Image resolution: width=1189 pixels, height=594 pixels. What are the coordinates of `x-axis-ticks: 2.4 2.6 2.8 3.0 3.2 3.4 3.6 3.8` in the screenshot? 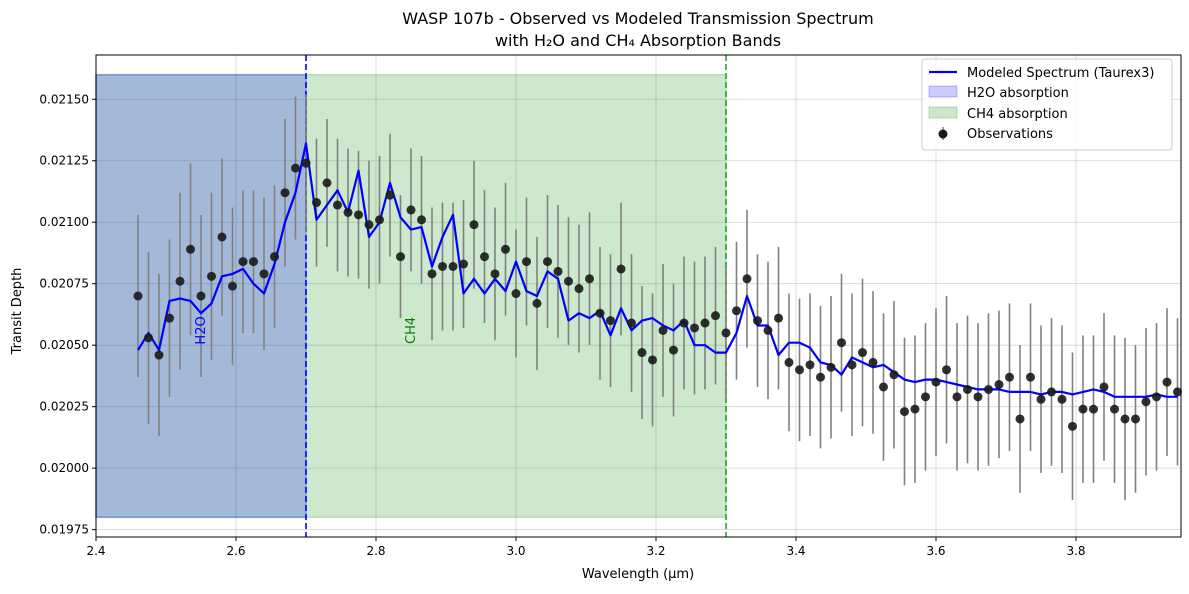 It's located at (586, 547).